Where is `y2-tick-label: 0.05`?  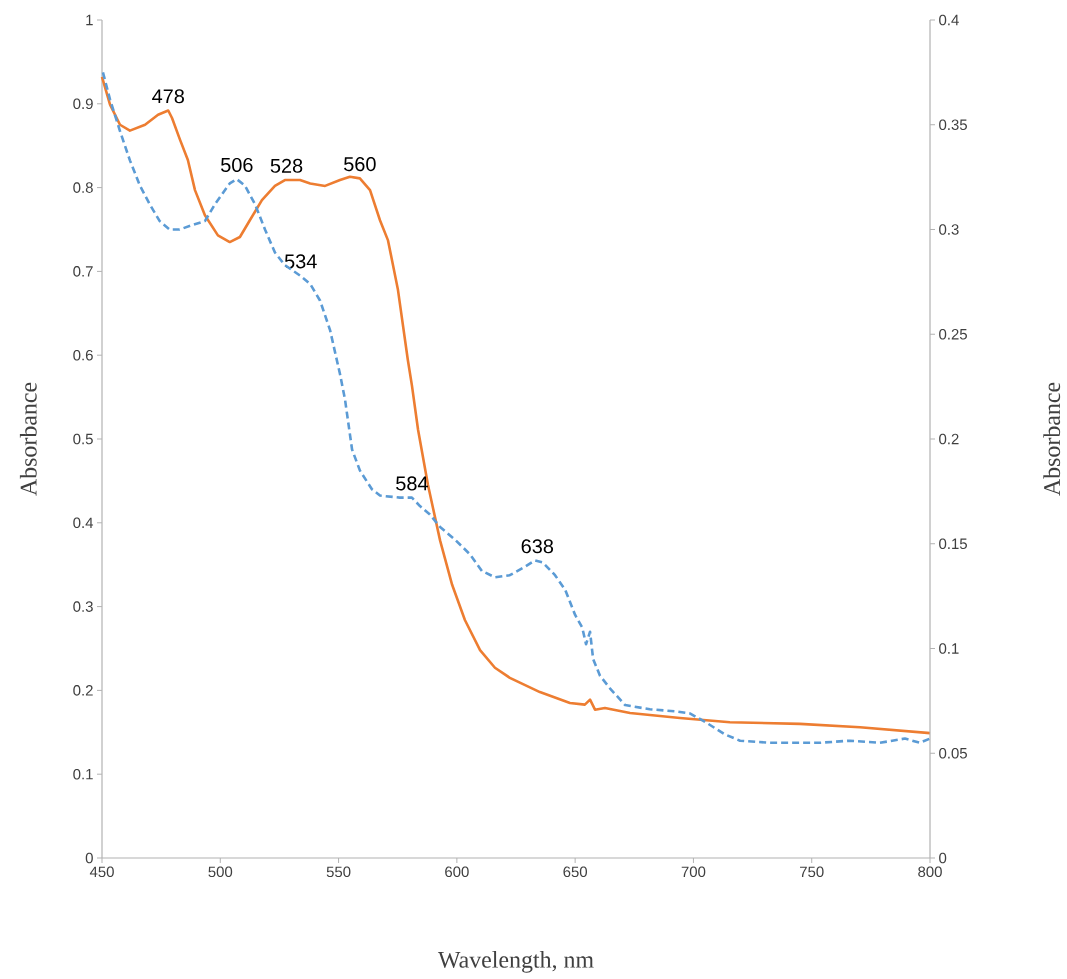
y2-tick-label: 0.05 is located at coordinates (953, 753).